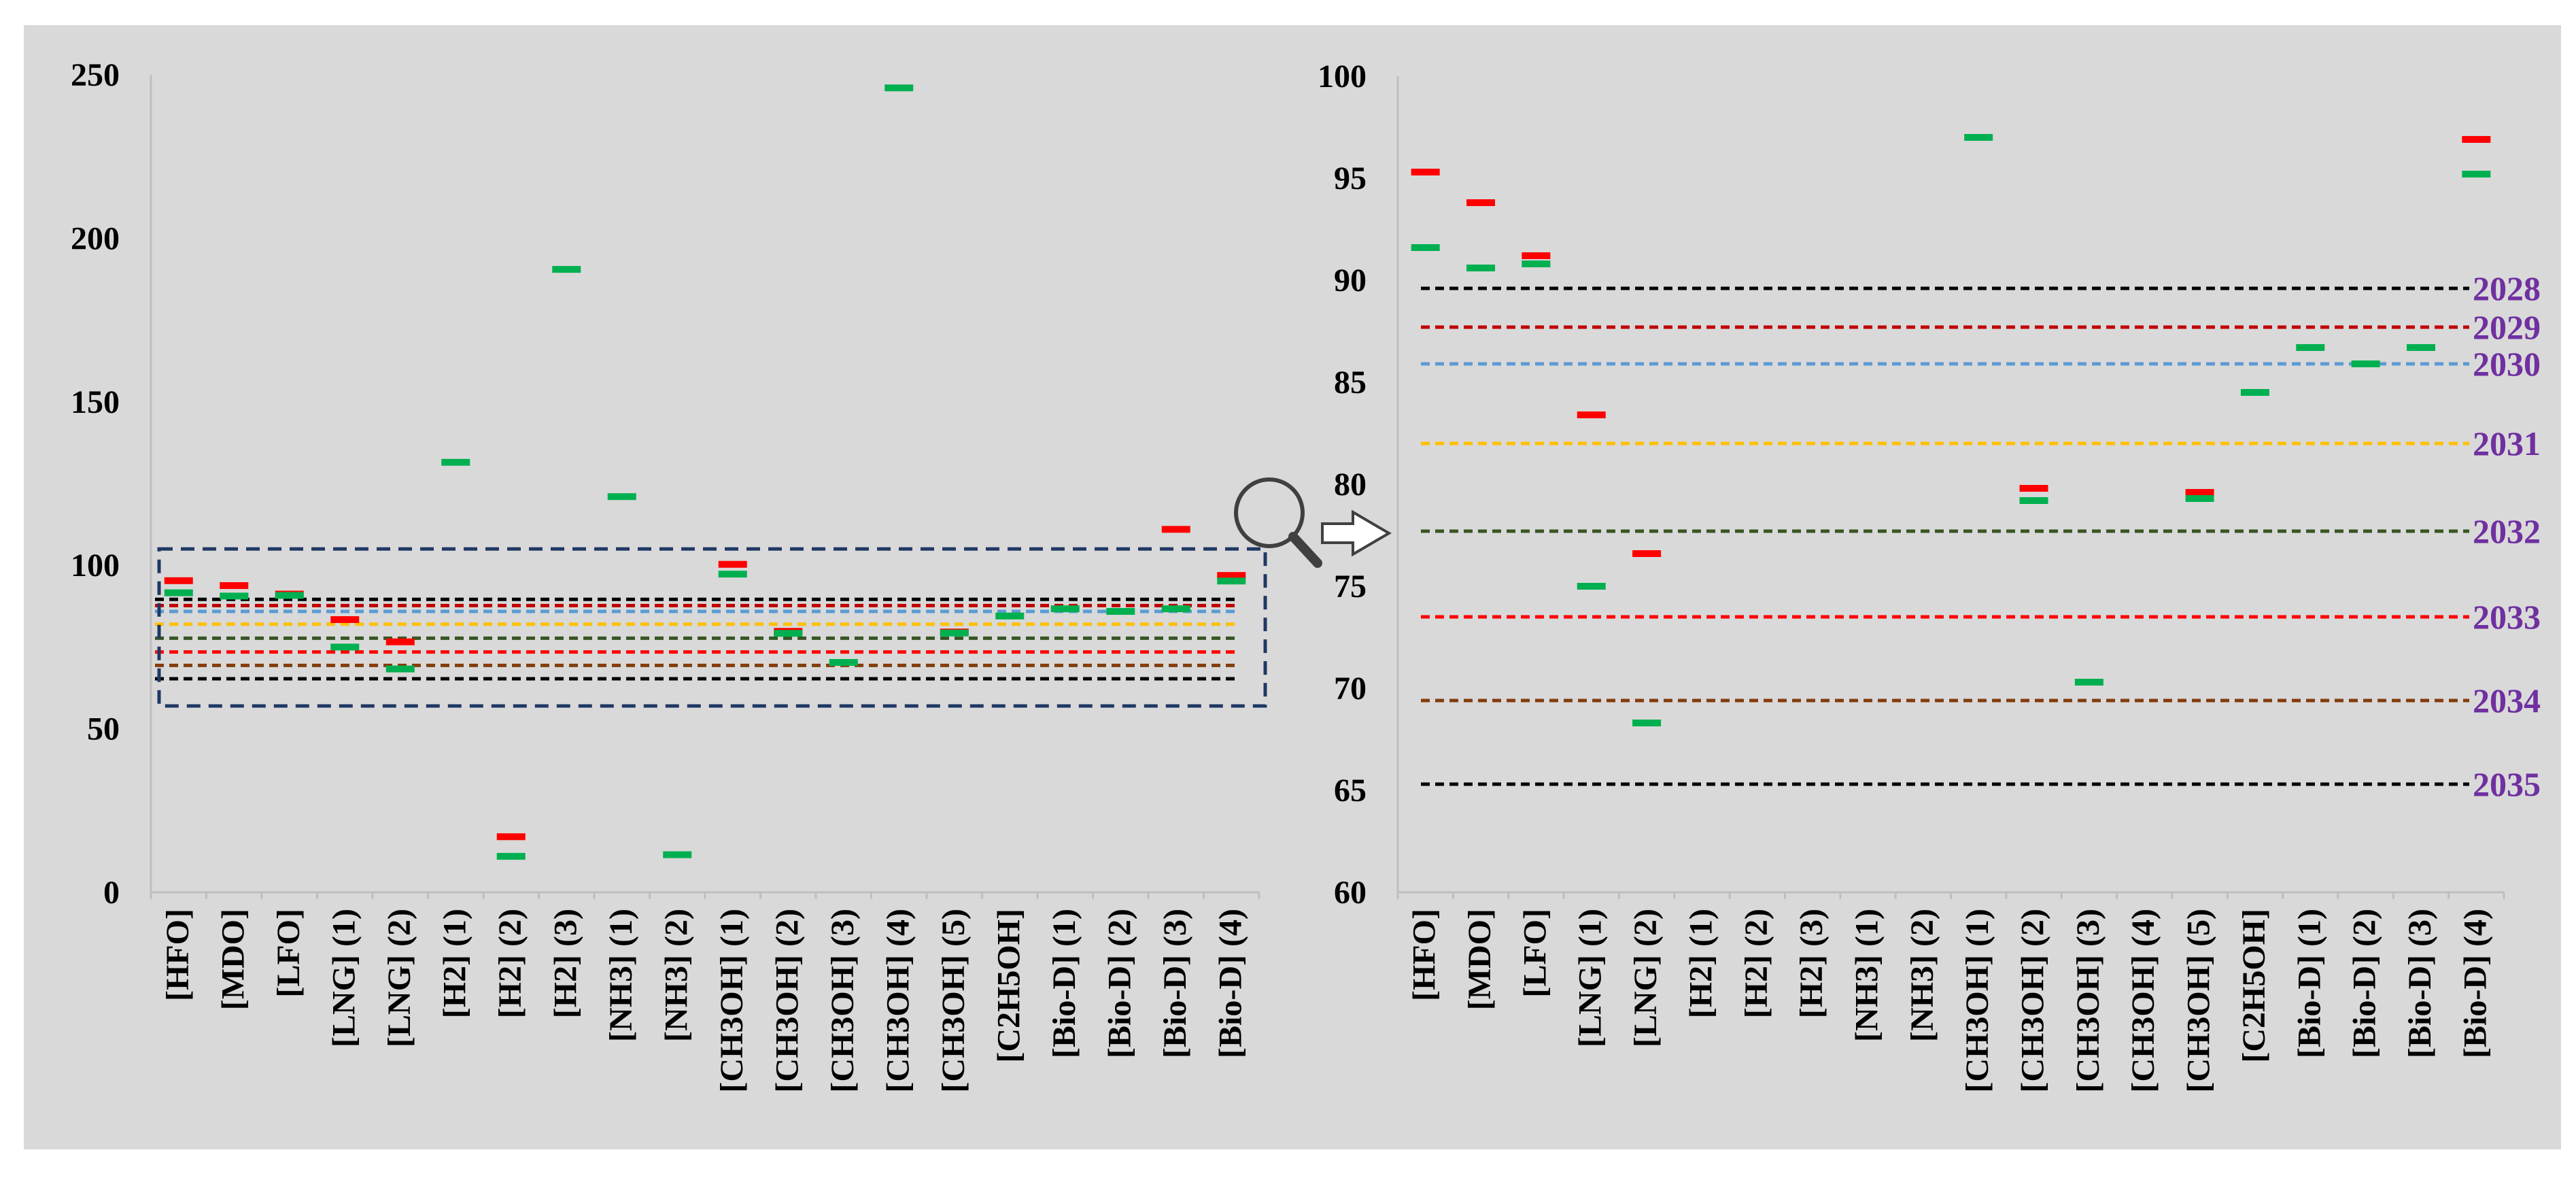 The width and height of the screenshot is (2576, 1180). What do you see at coordinates (2507, 443) in the screenshot?
I see `year-label: 2031` at bounding box center [2507, 443].